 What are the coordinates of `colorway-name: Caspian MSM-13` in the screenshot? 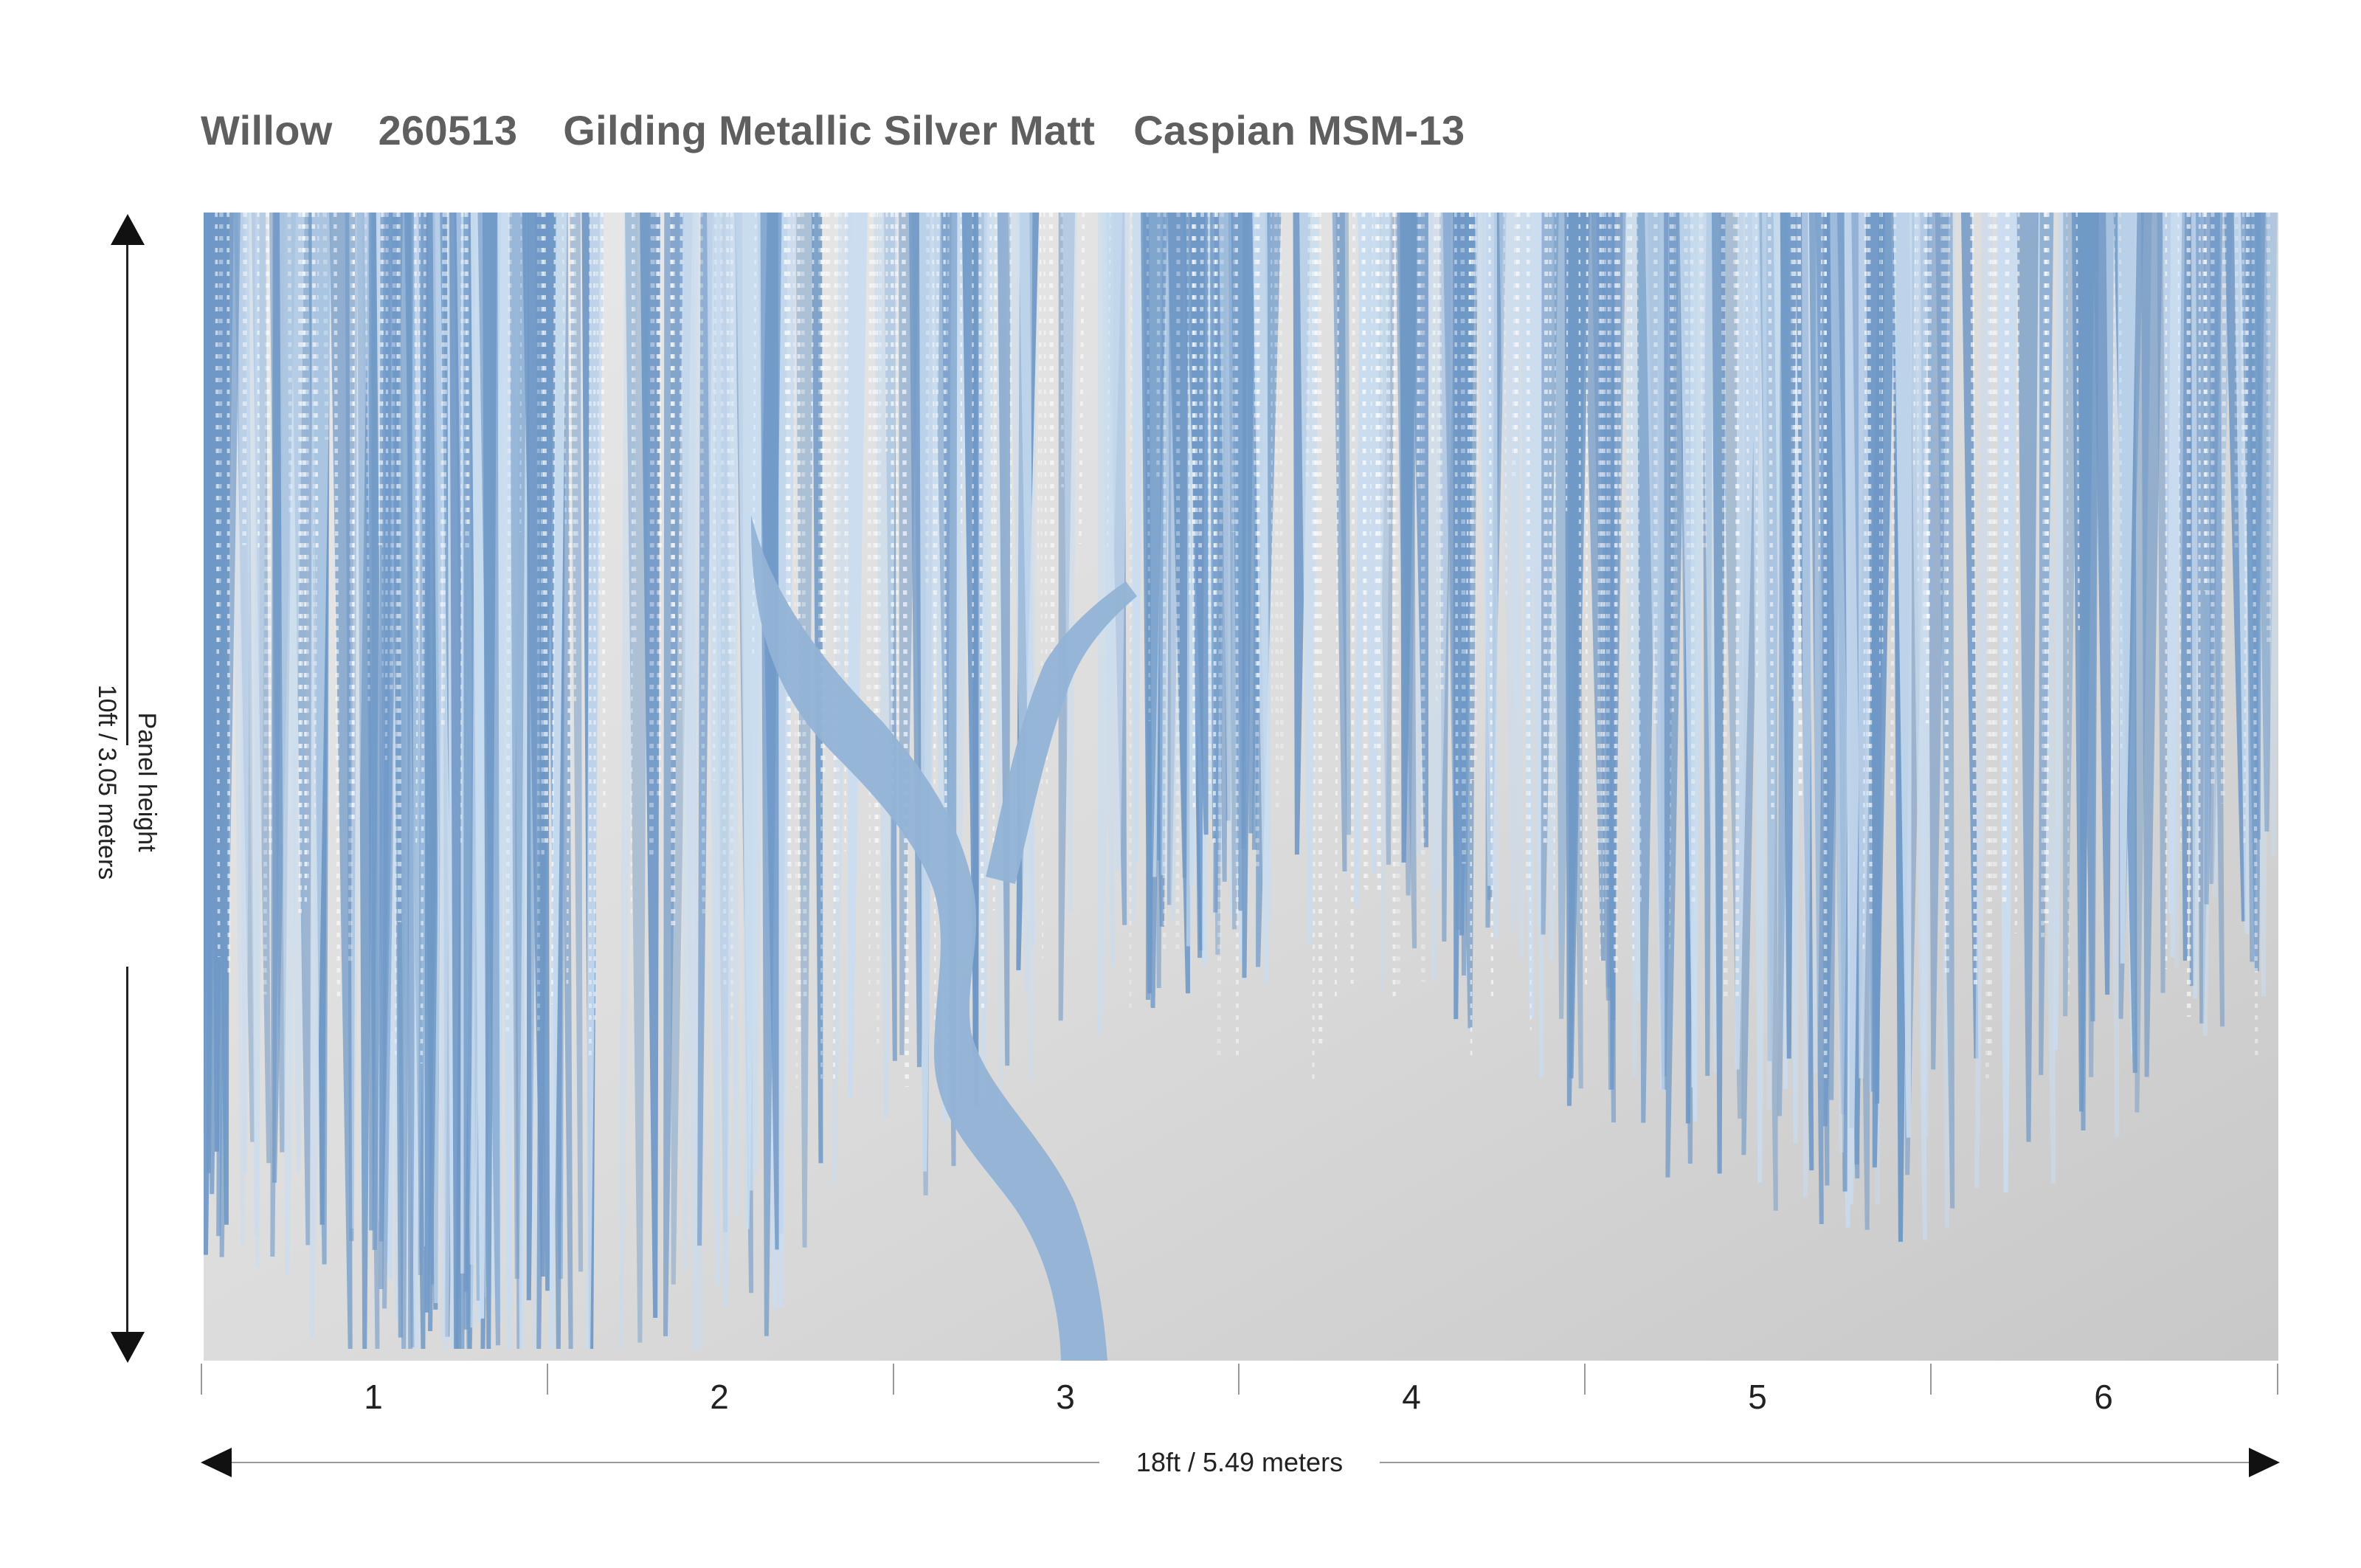 It's located at (1299, 129).